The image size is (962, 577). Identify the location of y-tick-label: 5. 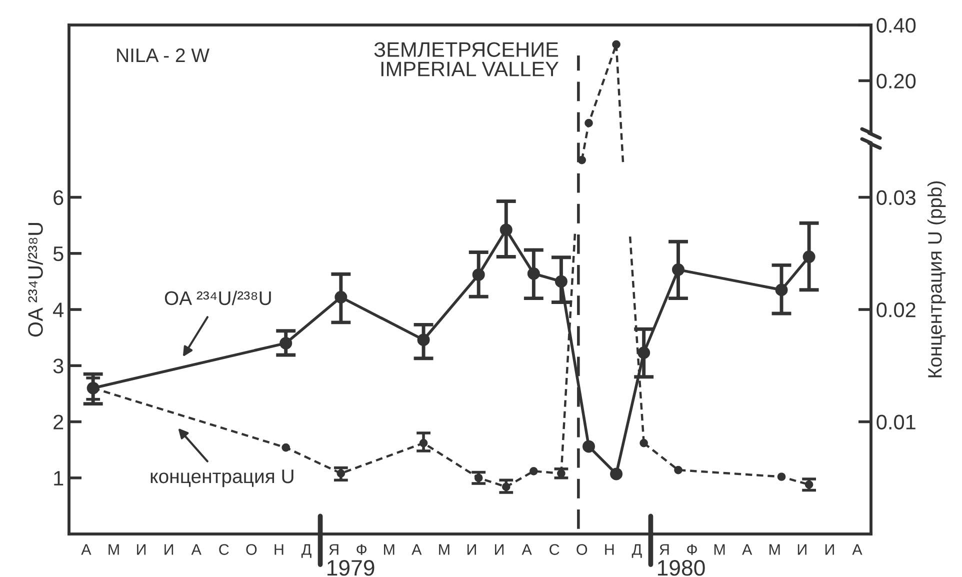
(58, 254).